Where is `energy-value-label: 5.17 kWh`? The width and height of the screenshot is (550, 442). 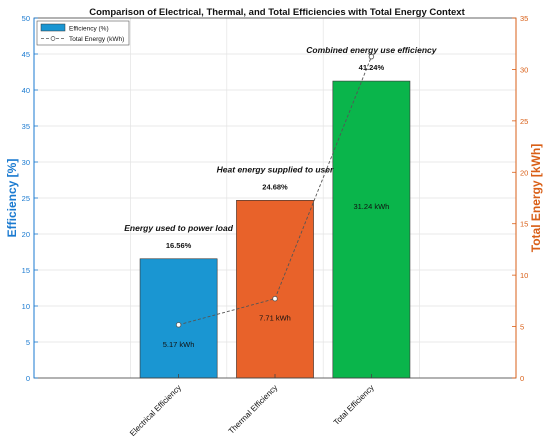
energy-value-label: 5.17 kWh is located at coordinates (179, 344).